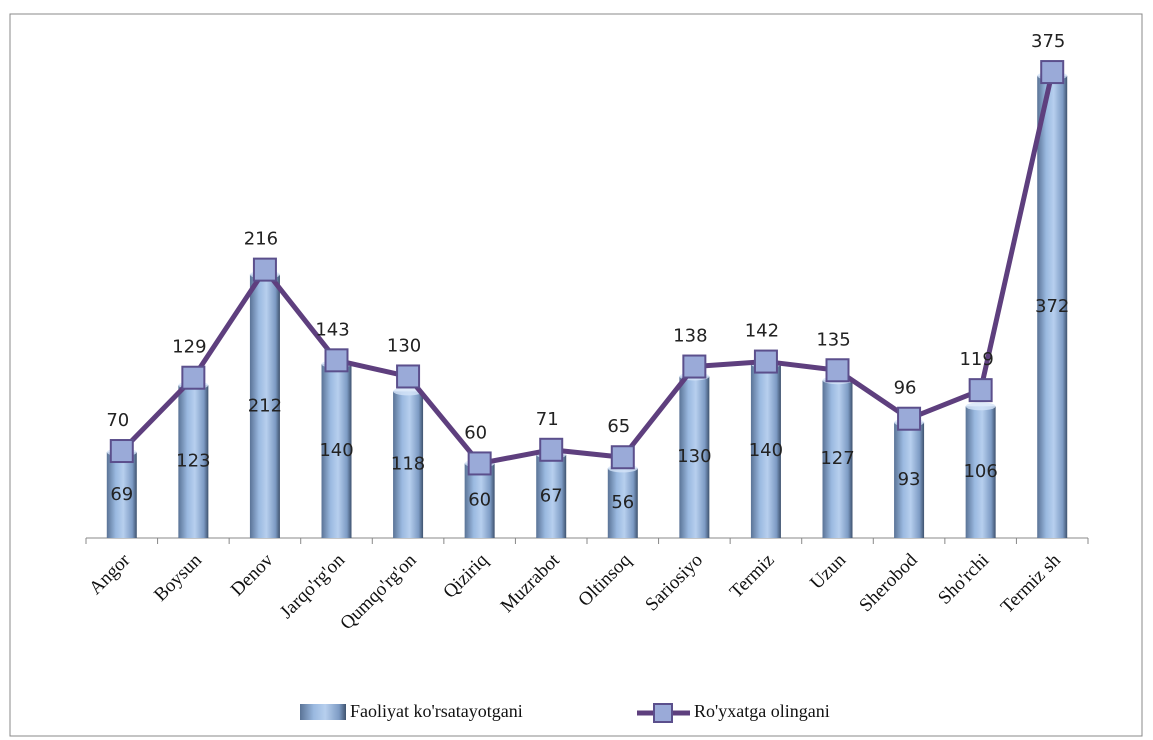 This screenshot has height=740, width=1153. What do you see at coordinates (762, 331) in the screenshot?
I see `line-value-label: 142` at bounding box center [762, 331].